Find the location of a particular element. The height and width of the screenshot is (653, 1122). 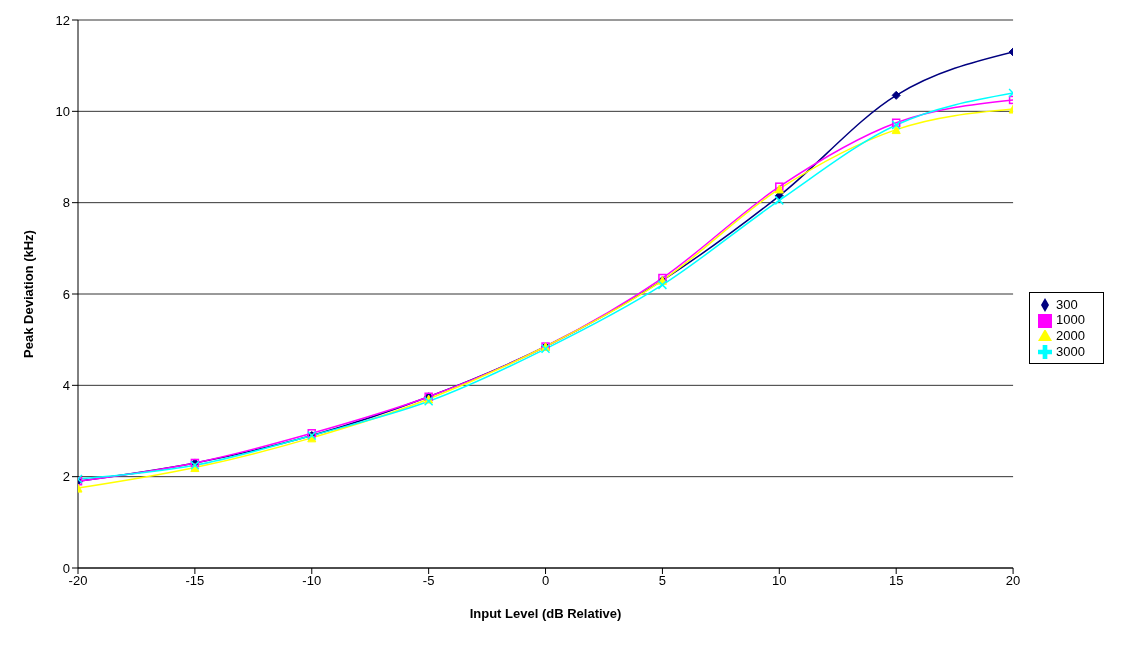

y-tick-label: 6 is located at coordinates (66, 294).